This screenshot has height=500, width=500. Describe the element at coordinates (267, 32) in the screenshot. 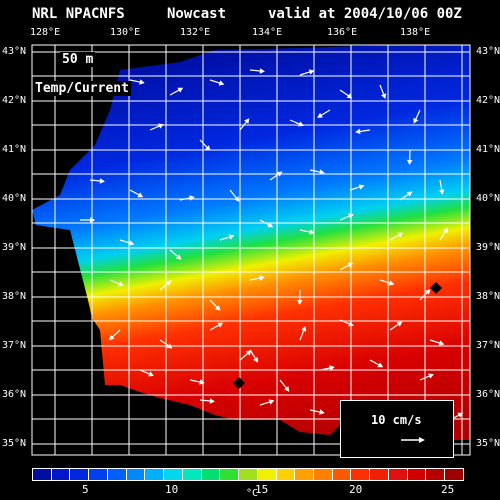

I see `lon-tick: 134°E` at that location.